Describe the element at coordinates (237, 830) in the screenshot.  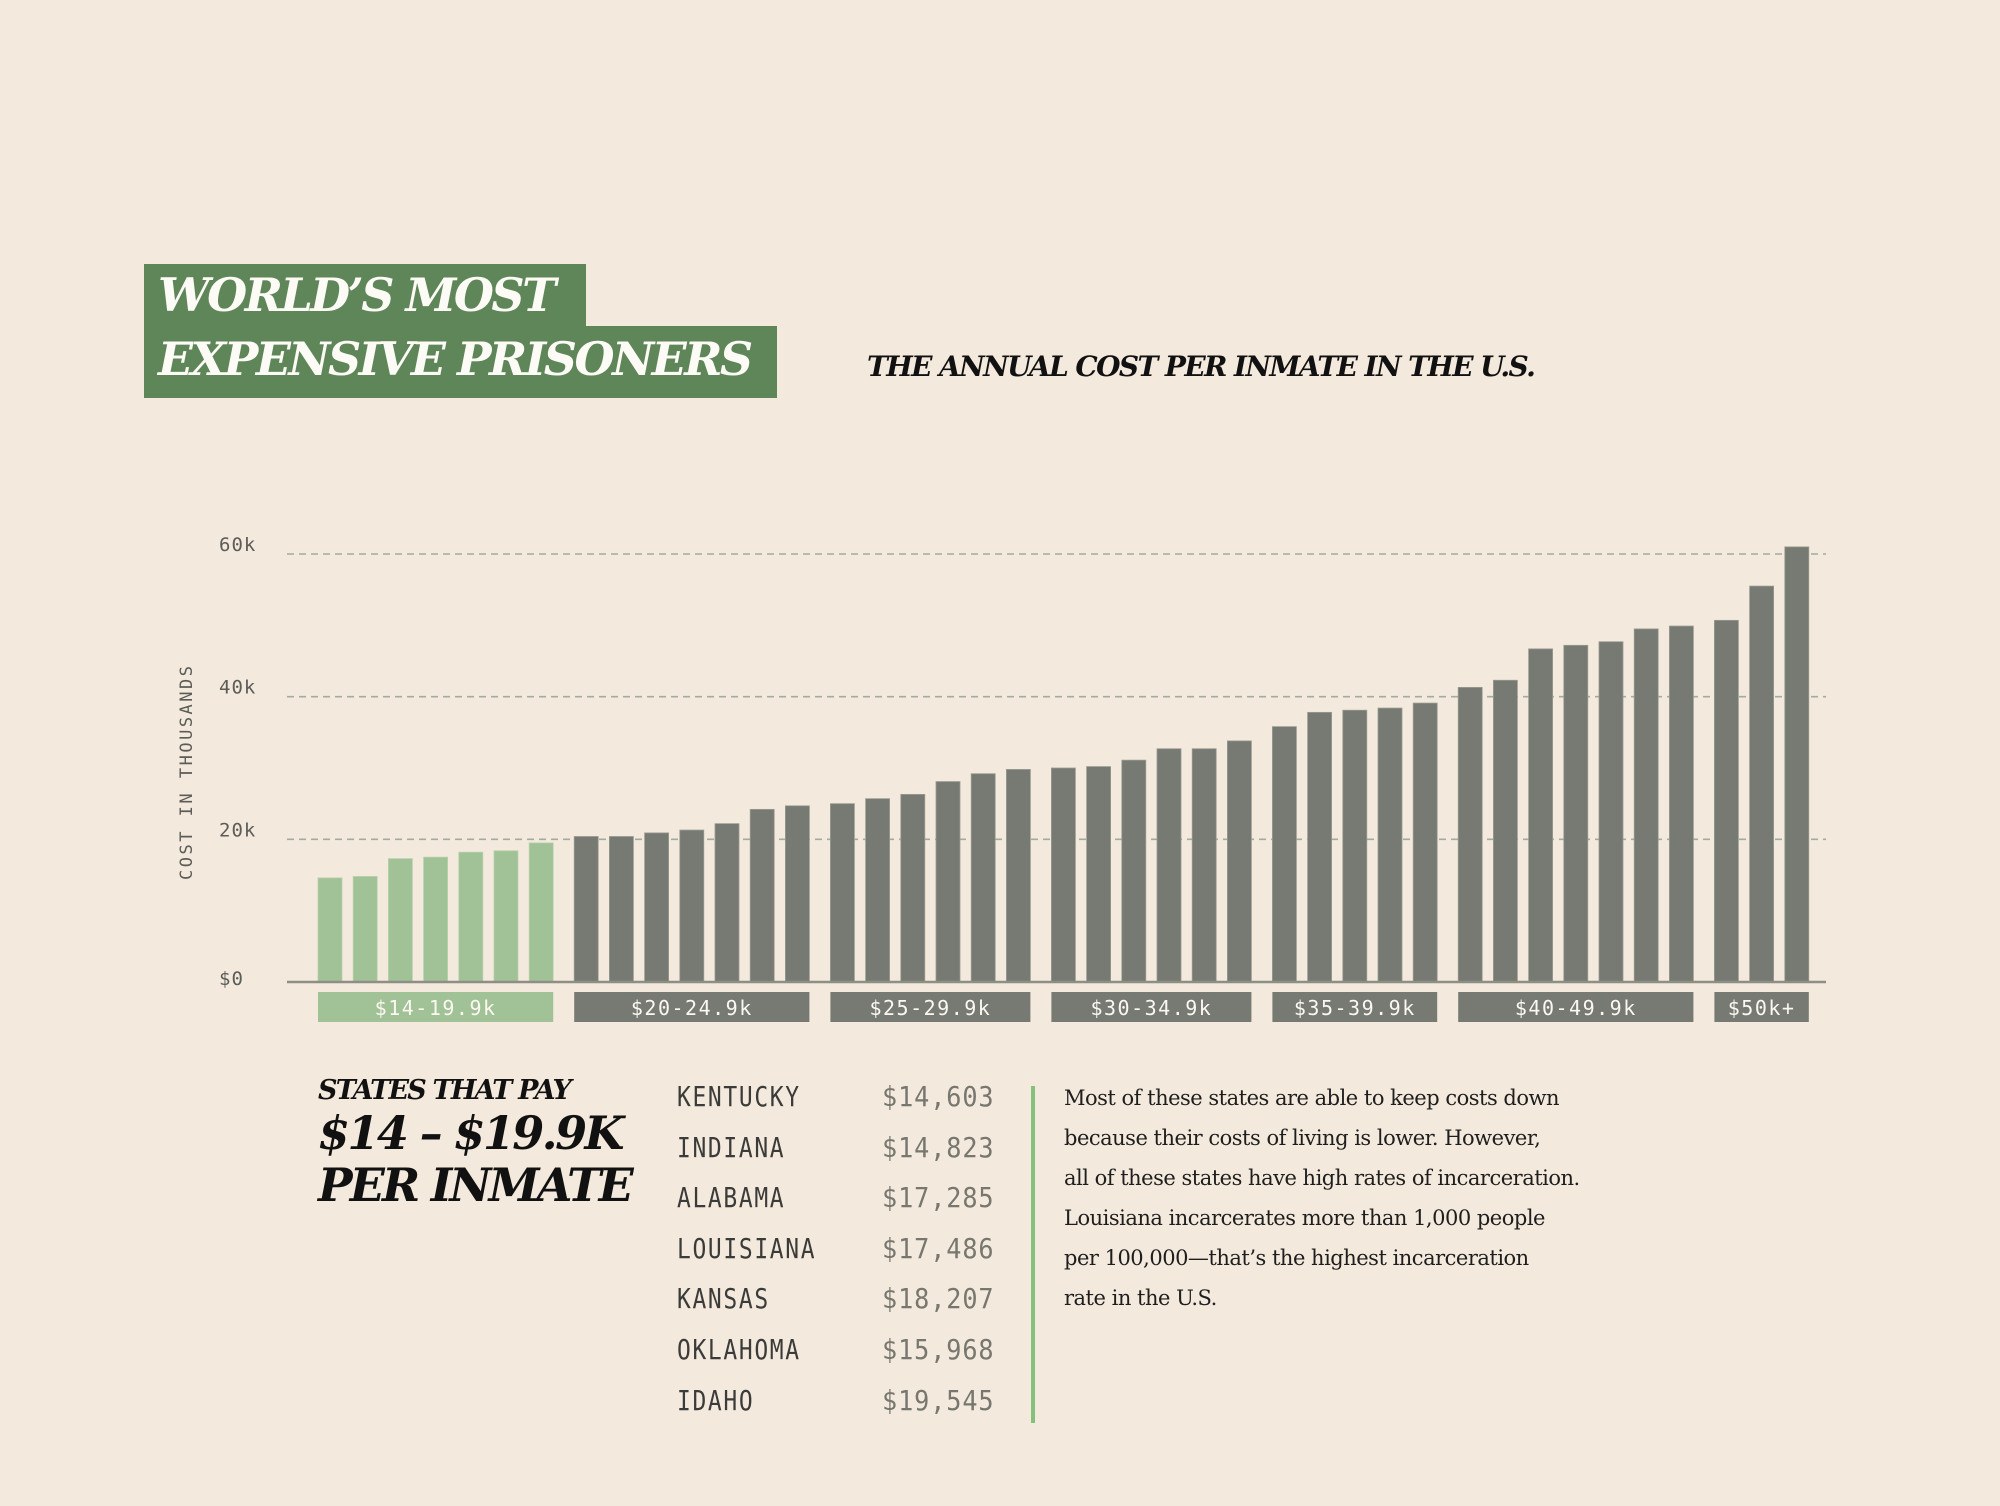
I see `y-tick-label: 20k` at that location.